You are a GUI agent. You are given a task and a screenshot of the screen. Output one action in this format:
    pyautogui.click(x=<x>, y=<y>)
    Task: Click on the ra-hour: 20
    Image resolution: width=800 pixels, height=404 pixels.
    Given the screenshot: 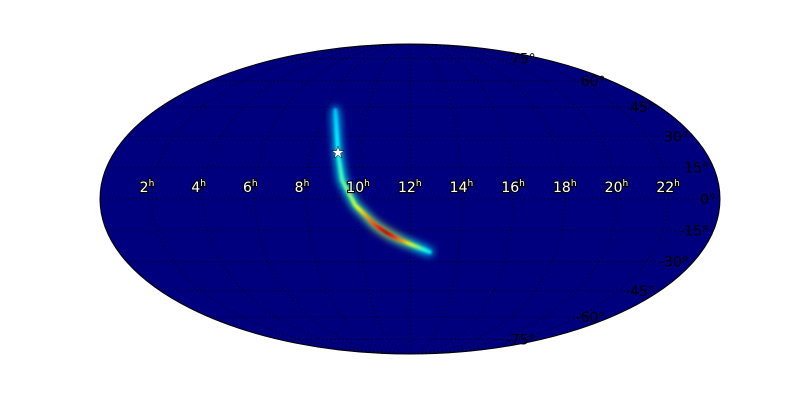 What is the action you would take?
    pyautogui.click(x=614, y=188)
    